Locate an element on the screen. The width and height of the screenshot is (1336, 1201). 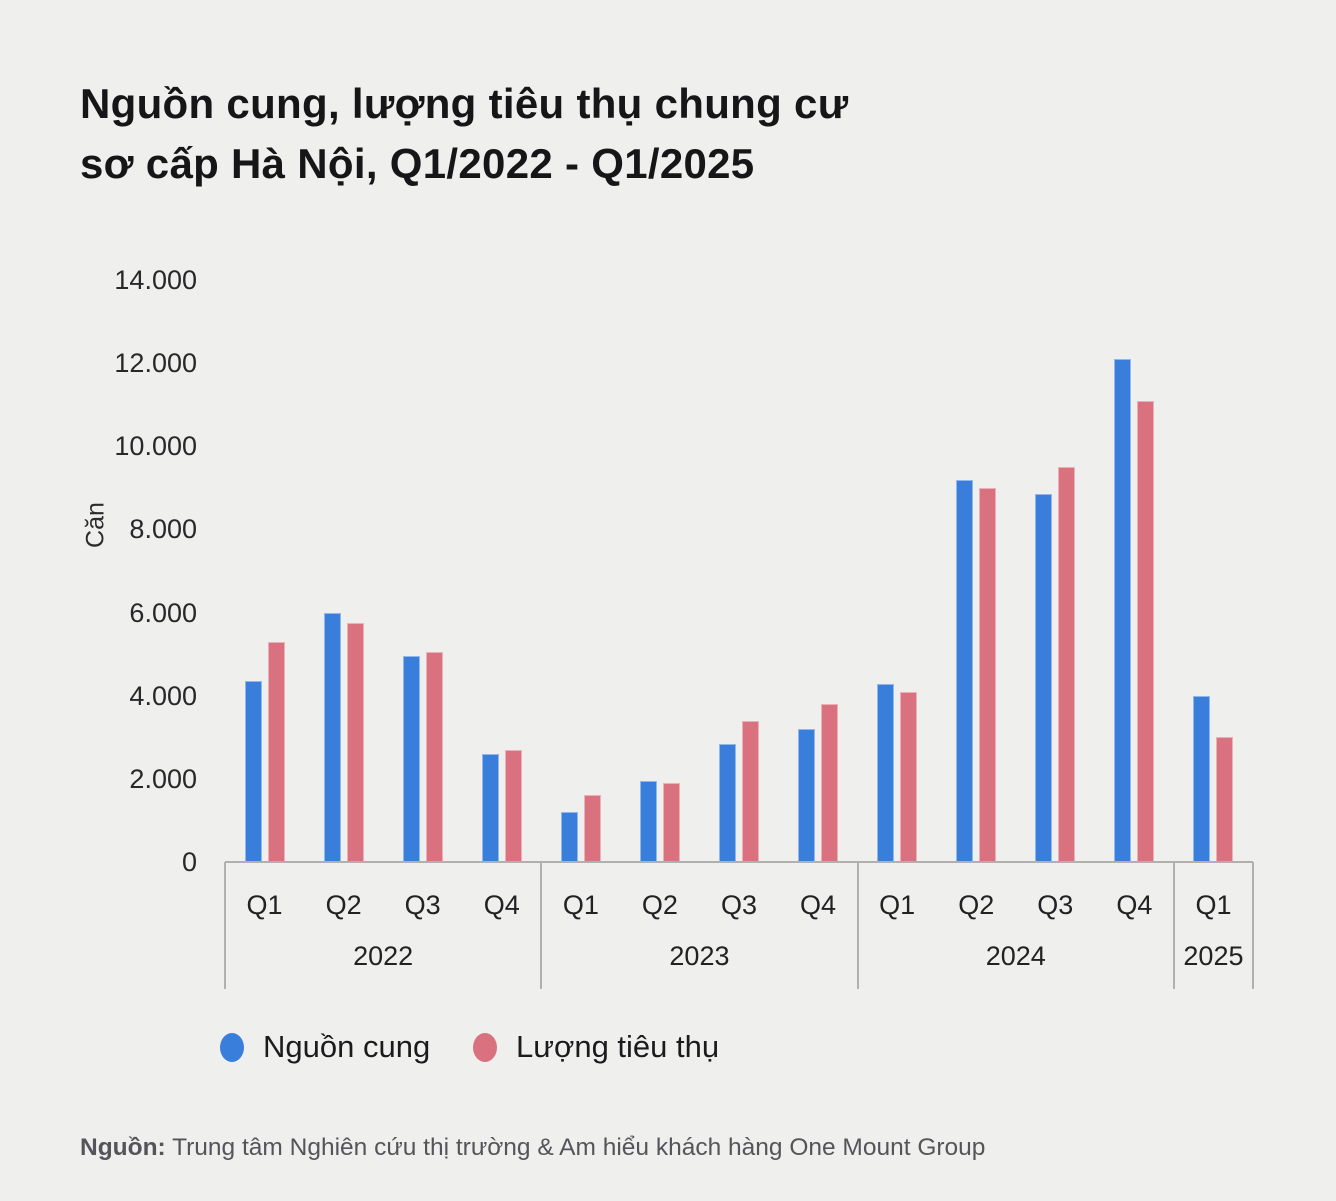
chart-title-line1: Nguồn cung, lượng tiêu thụ chung cư is located at coordinates (464, 103).